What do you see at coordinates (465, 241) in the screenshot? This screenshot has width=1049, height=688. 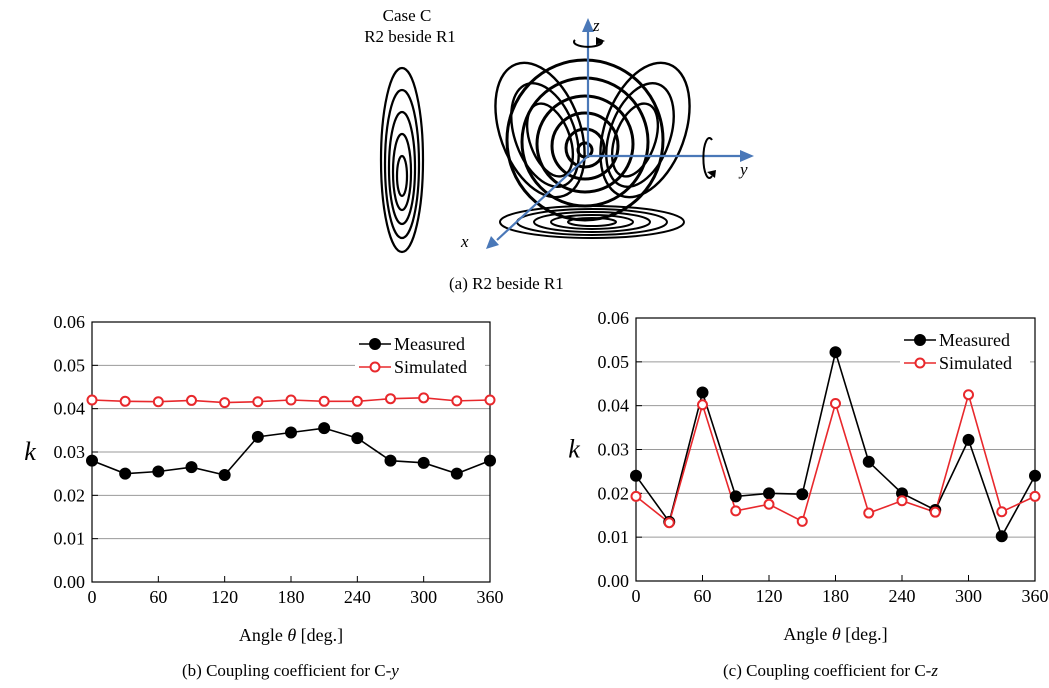 I see `axis-x-label: x` at bounding box center [465, 241].